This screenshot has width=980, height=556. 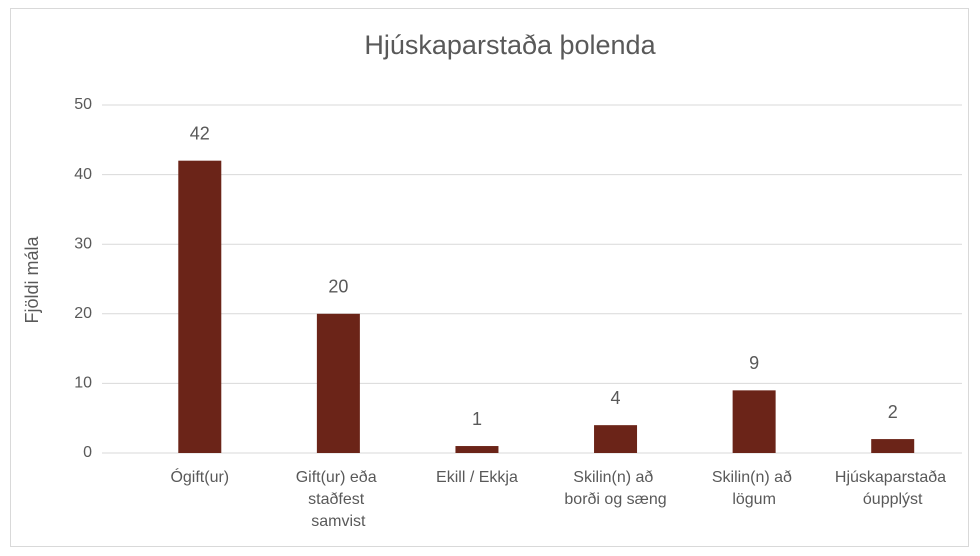 I want to click on x-tick-label: Hjúskaparstaða óupplýst, so click(x=893, y=488).